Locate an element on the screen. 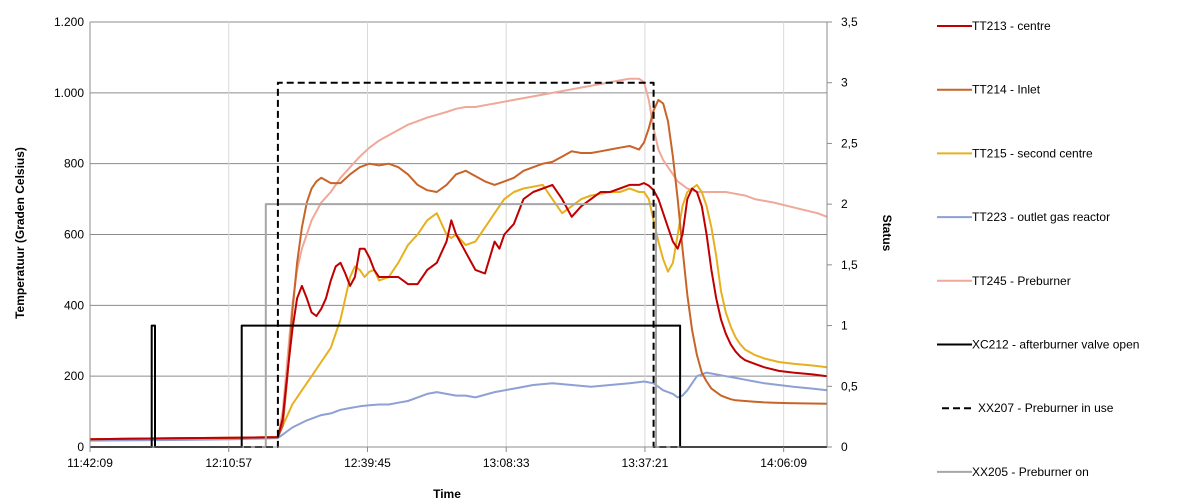 The height and width of the screenshot is (503, 1189). legend-label: TT223 - outlet gas reactor is located at coordinates (1041, 217).